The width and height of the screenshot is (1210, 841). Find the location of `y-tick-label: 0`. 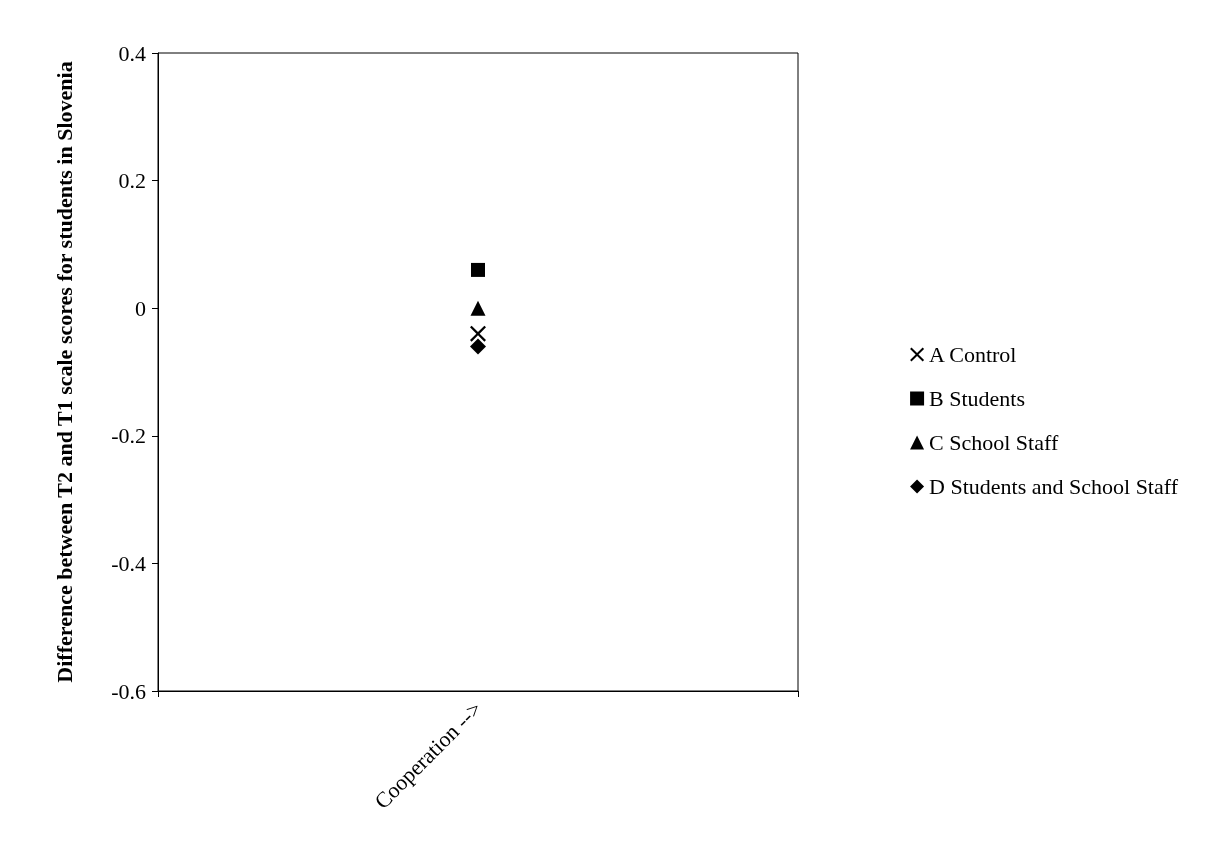

y-tick-label: 0 is located at coordinates (140, 308).